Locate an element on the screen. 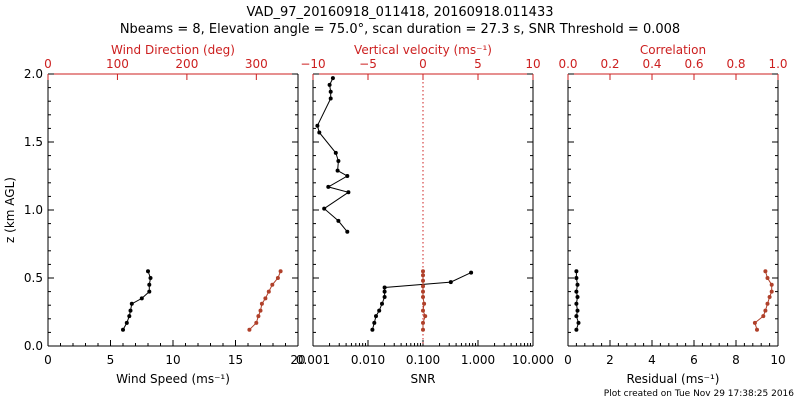 Image resolution: width=800 pixels, height=400 pixels. wind-speed-series-line is located at coordinates (137, 300).